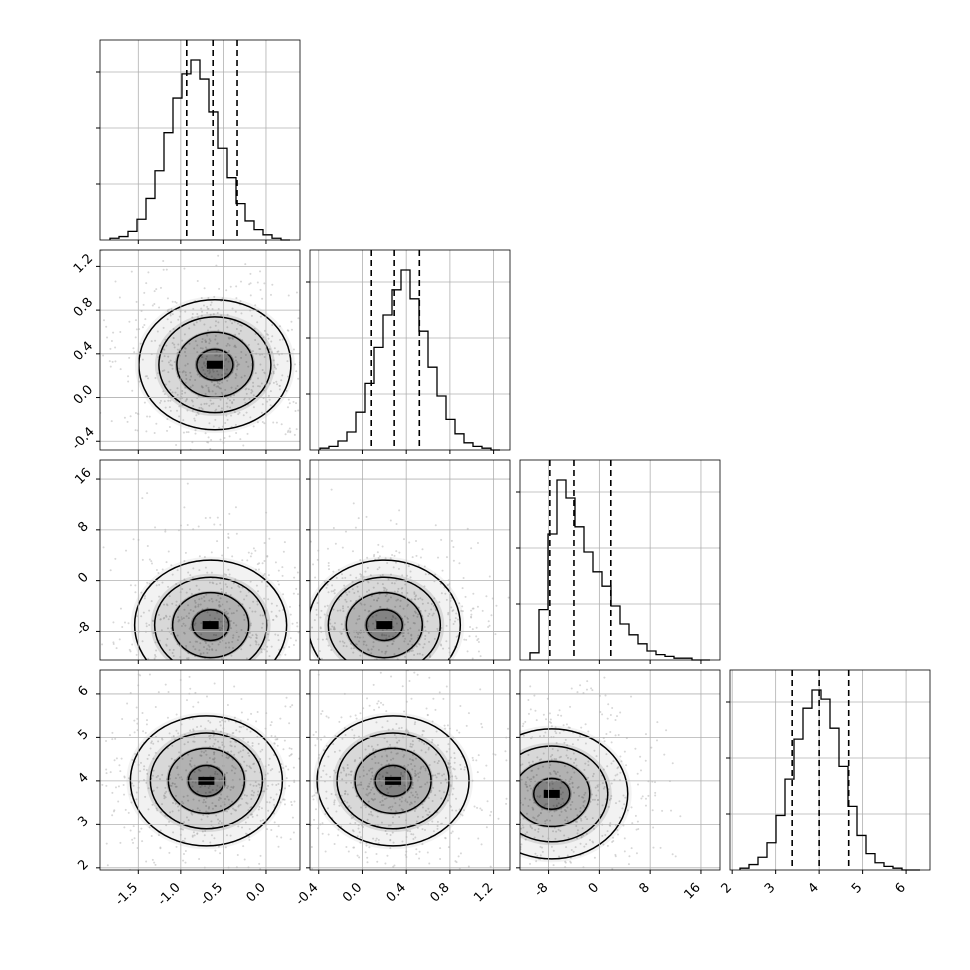 This screenshot has height=970, width=970. What do you see at coordinates (200, 350) in the screenshot?
I see `panel-content` at bounding box center [200, 350].